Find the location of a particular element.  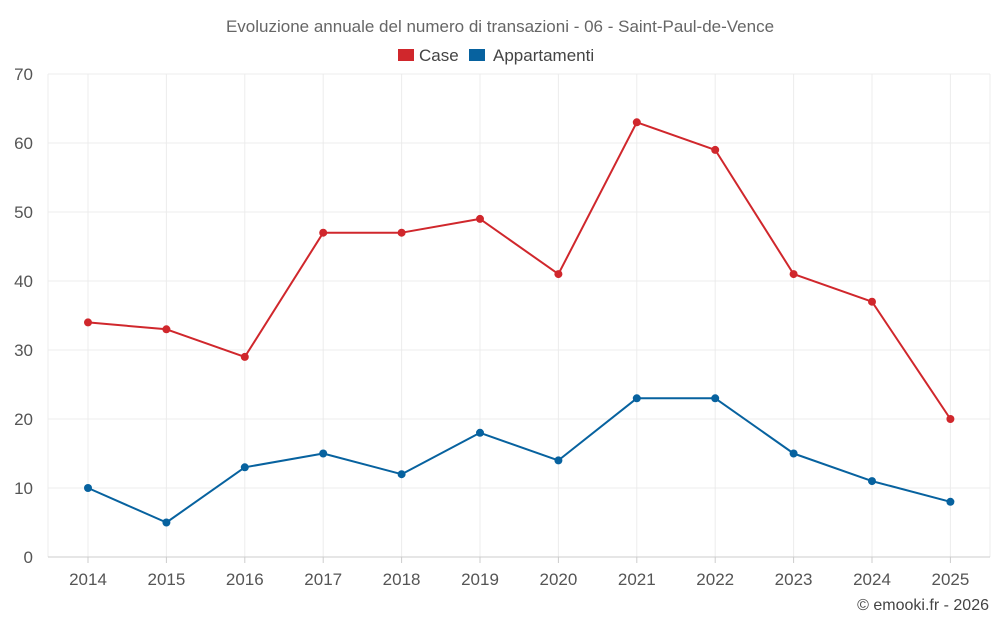

y-tick-label: 40 is located at coordinates (23, 281).